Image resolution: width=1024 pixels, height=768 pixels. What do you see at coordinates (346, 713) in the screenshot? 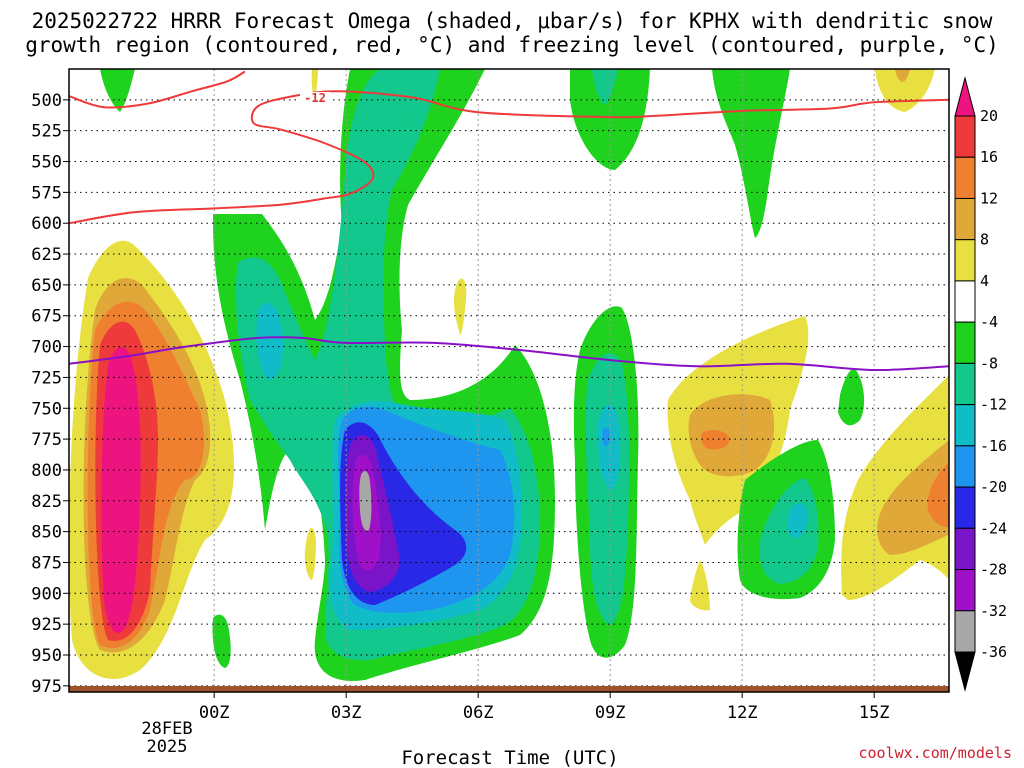
I see `x-tick-label: 03Z` at bounding box center [346, 713].